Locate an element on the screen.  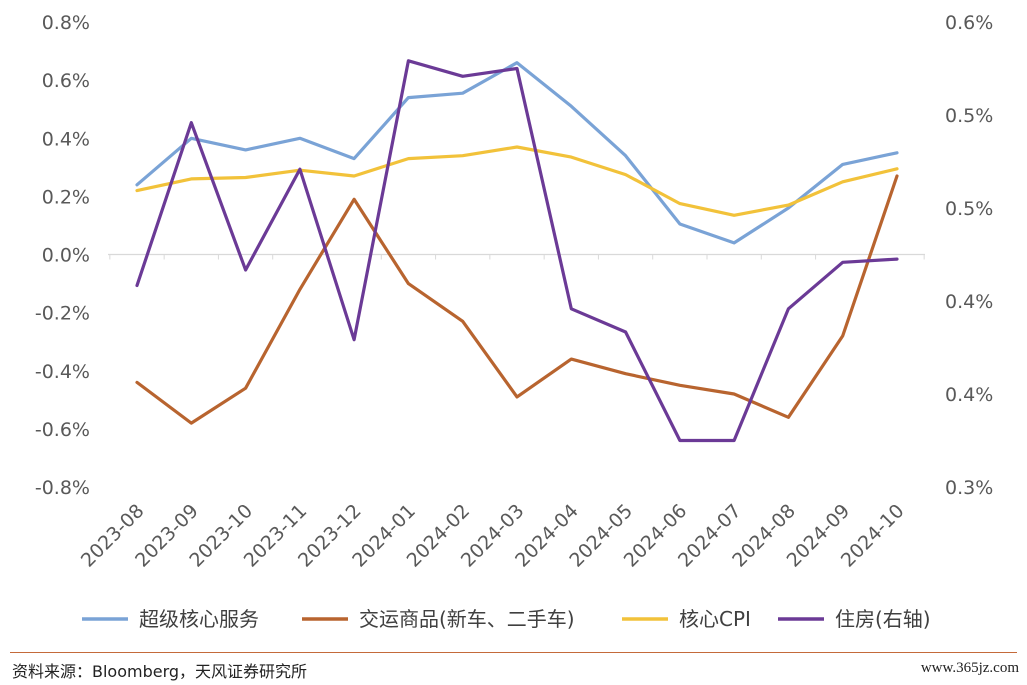
left-tick-label: -0.2% is located at coordinates (62, 314).